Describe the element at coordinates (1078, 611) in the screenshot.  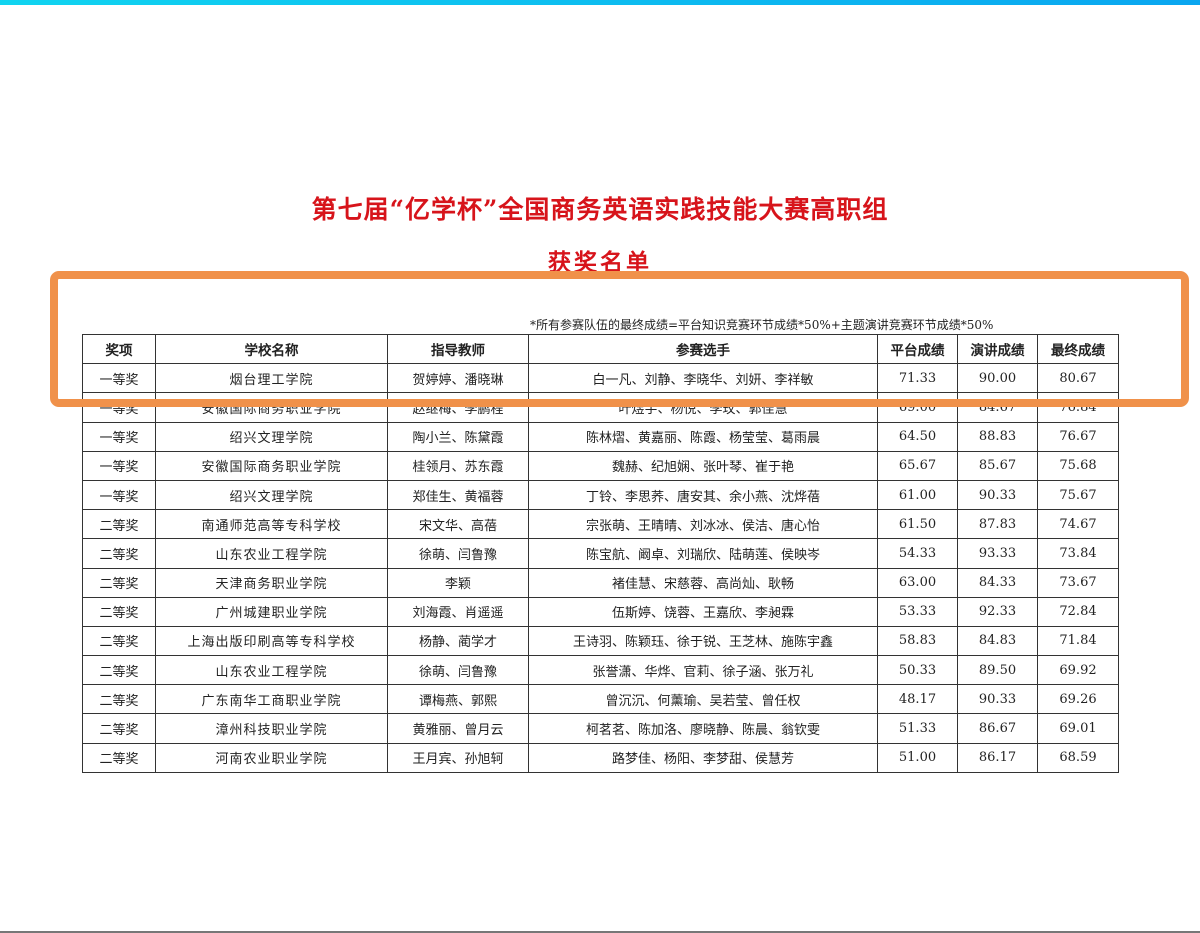
I see `cell-final-score: 72.84` at that location.